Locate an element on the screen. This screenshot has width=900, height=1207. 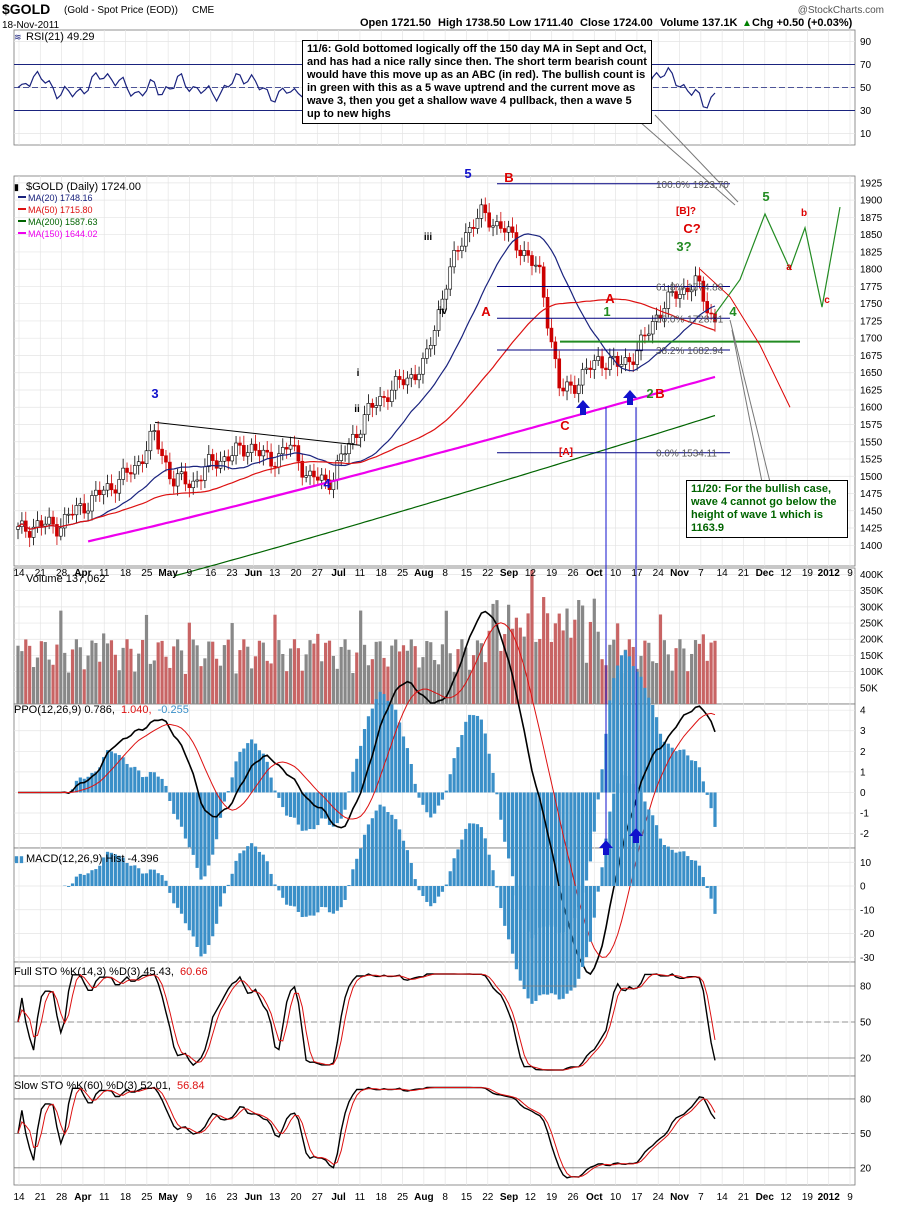
resistance-trendline is located at coordinates (257, 433).